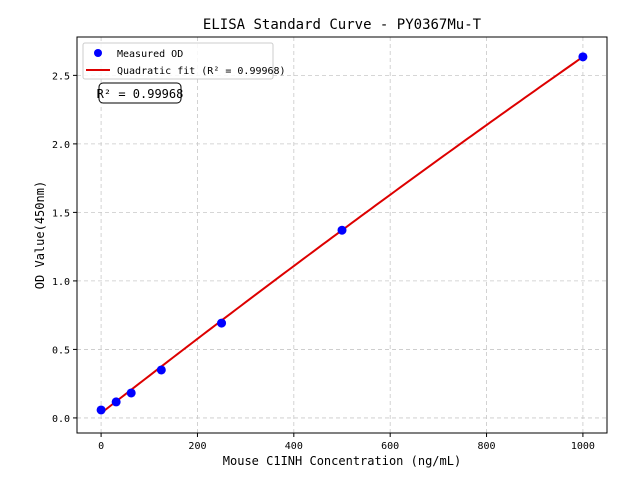 Image resolution: width=640 pixels, height=484 pixels. I want to click on x-tick-label: 0, so click(101, 446).